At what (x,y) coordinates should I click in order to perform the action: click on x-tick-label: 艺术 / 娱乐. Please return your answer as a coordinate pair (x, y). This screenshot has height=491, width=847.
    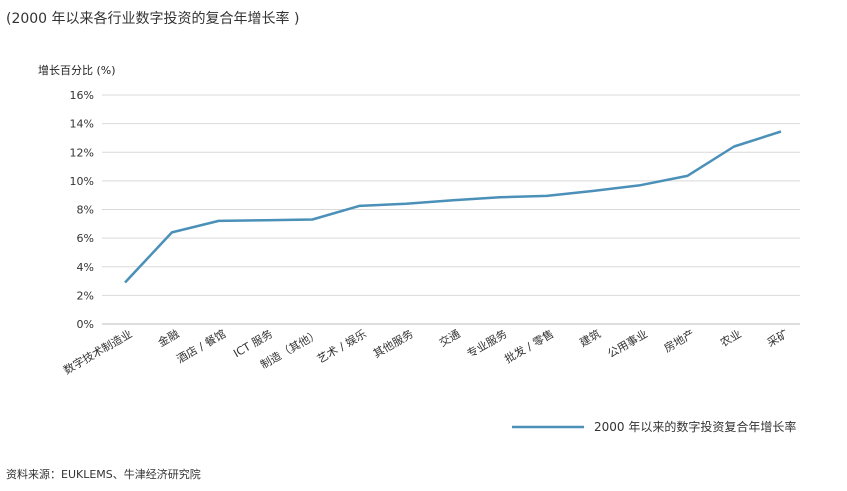
    Looking at the image, I should click on (341, 345).